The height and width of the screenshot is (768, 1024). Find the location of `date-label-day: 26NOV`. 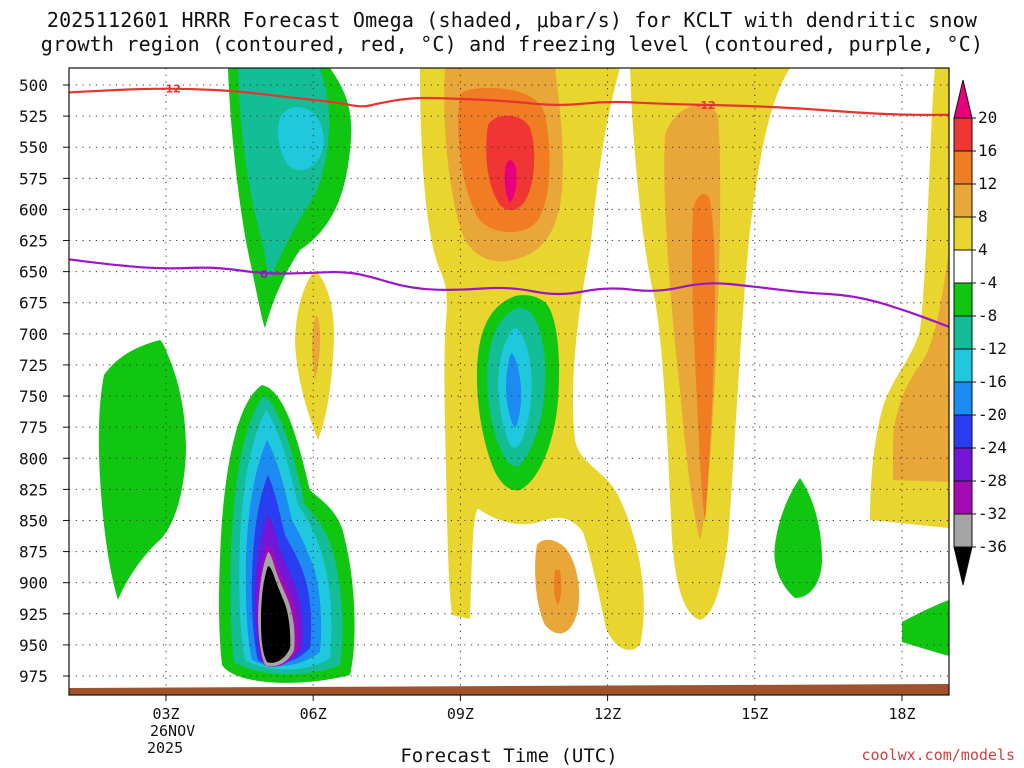

date-label-day: 26NOV is located at coordinates (172, 731).